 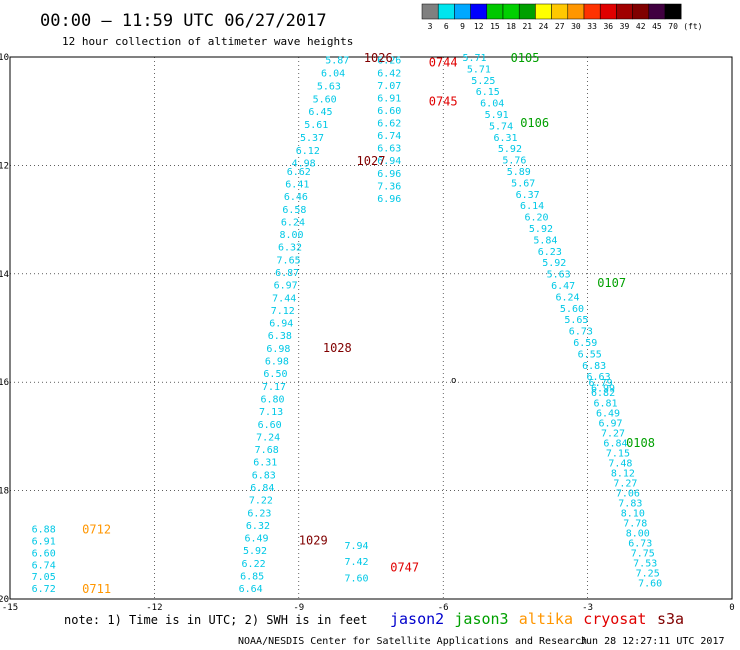 I want to click on x-tick-label: -9, so click(x=298, y=608).